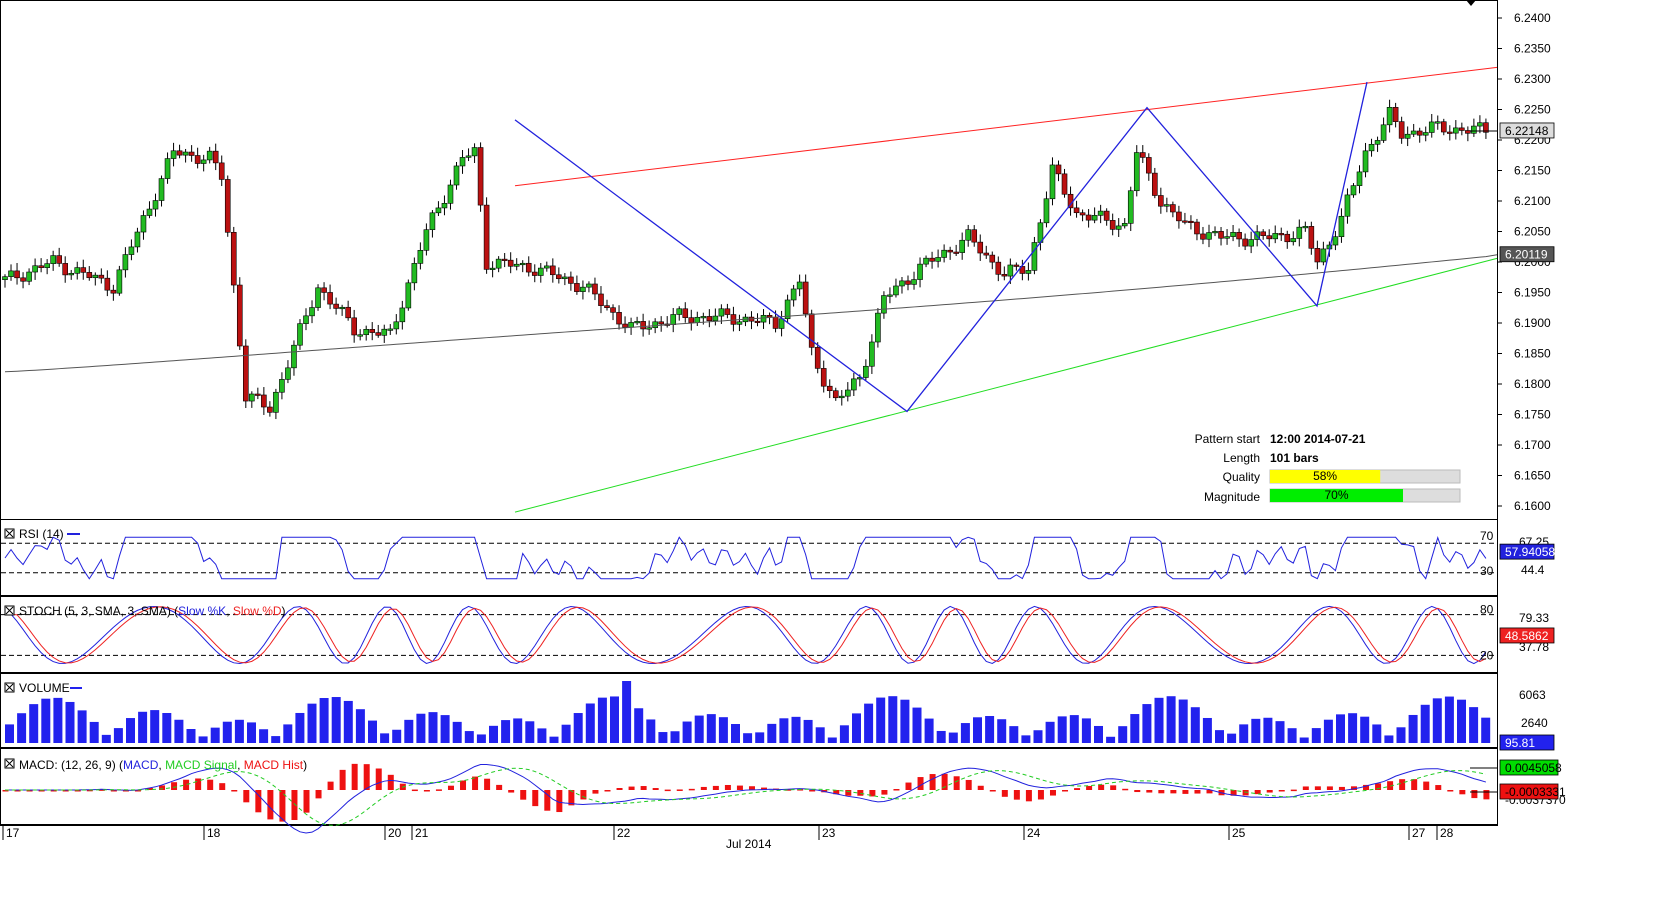 The width and height of the screenshot is (1655, 900). What do you see at coordinates (1336, 495) in the screenshot?
I see `magnitude-value: 70%` at bounding box center [1336, 495].